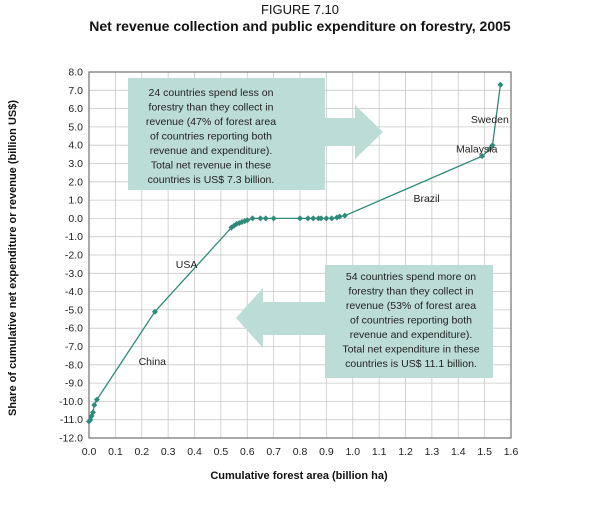 This screenshot has width=600, height=514. What do you see at coordinates (426, 199) in the screenshot?
I see `country-label: Brazil` at bounding box center [426, 199].